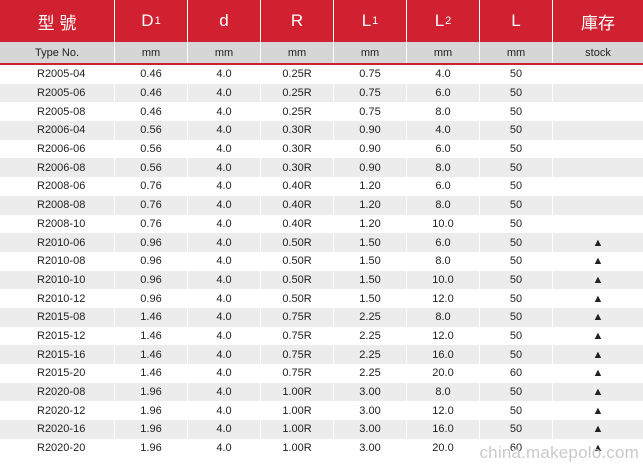  What do you see at coordinates (57, 261) in the screenshot?
I see `cell-type-no: R2010-08` at bounding box center [57, 261].